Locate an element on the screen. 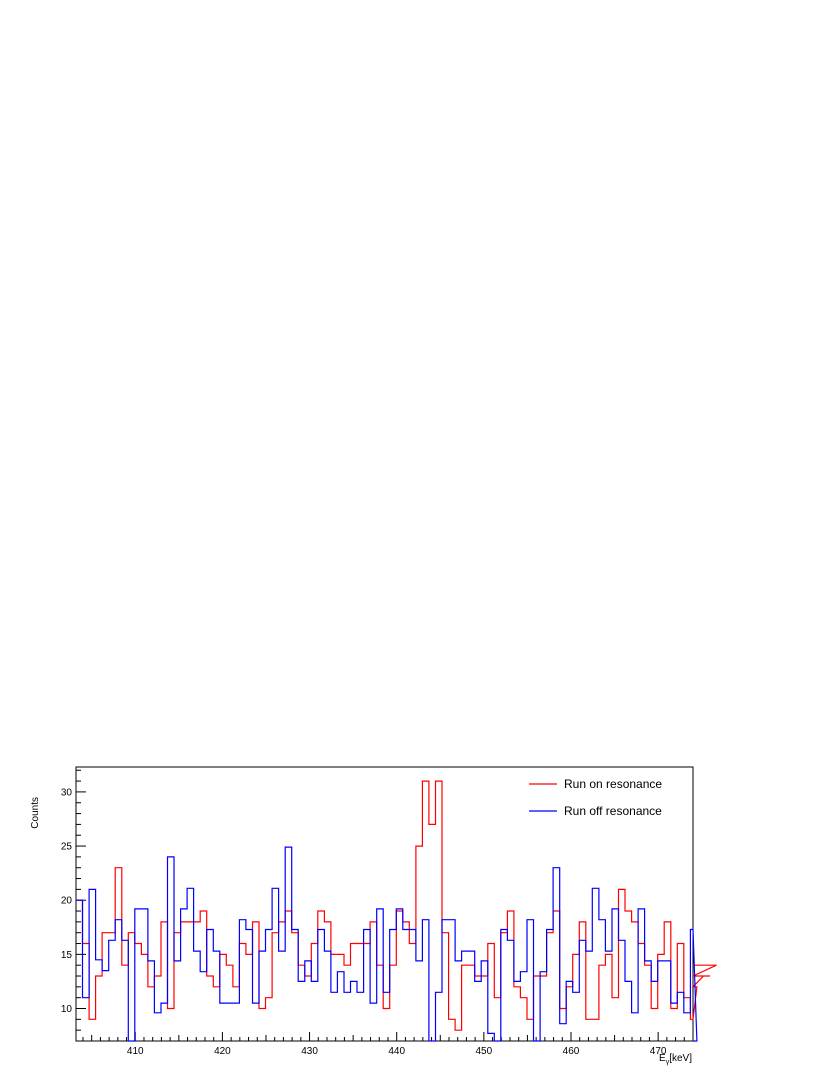 This screenshot has height=1075, width=830. y-axis-title: Counts is located at coordinates (35, 813).